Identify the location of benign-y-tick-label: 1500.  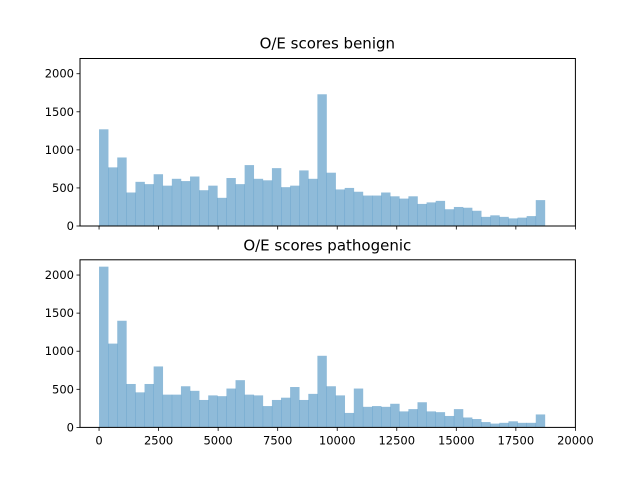
(59, 112).